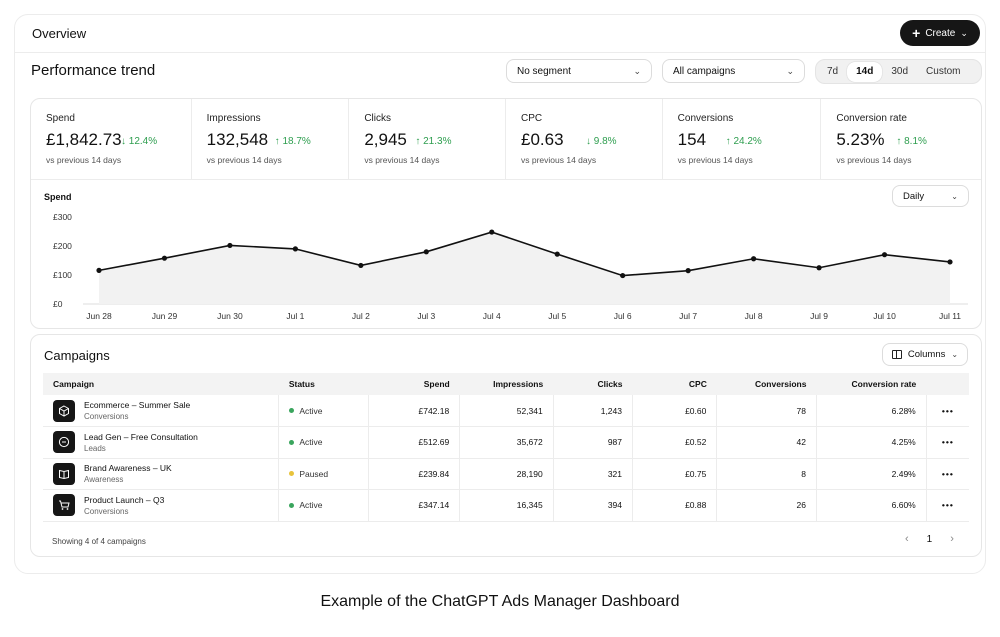 This screenshot has width=1000, height=637. Describe the element at coordinates (323, 505) in the screenshot. I see `status-cell: Active` at that location.